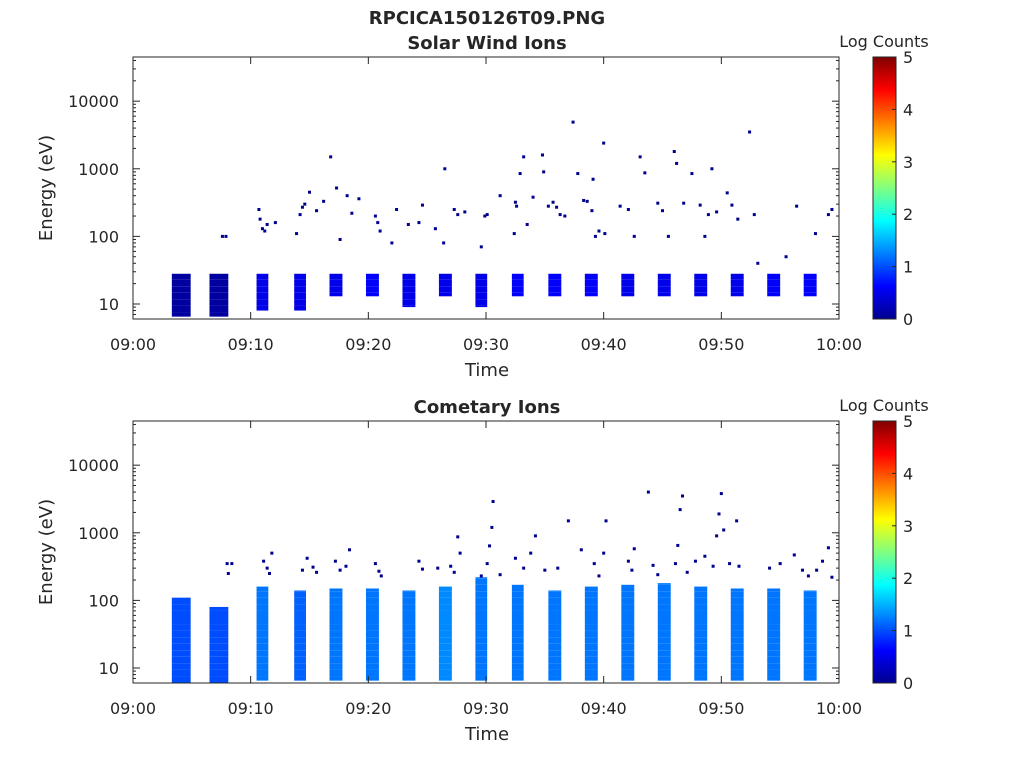  I want to click on colorbar-tick-label: 5, so click(908, 57).